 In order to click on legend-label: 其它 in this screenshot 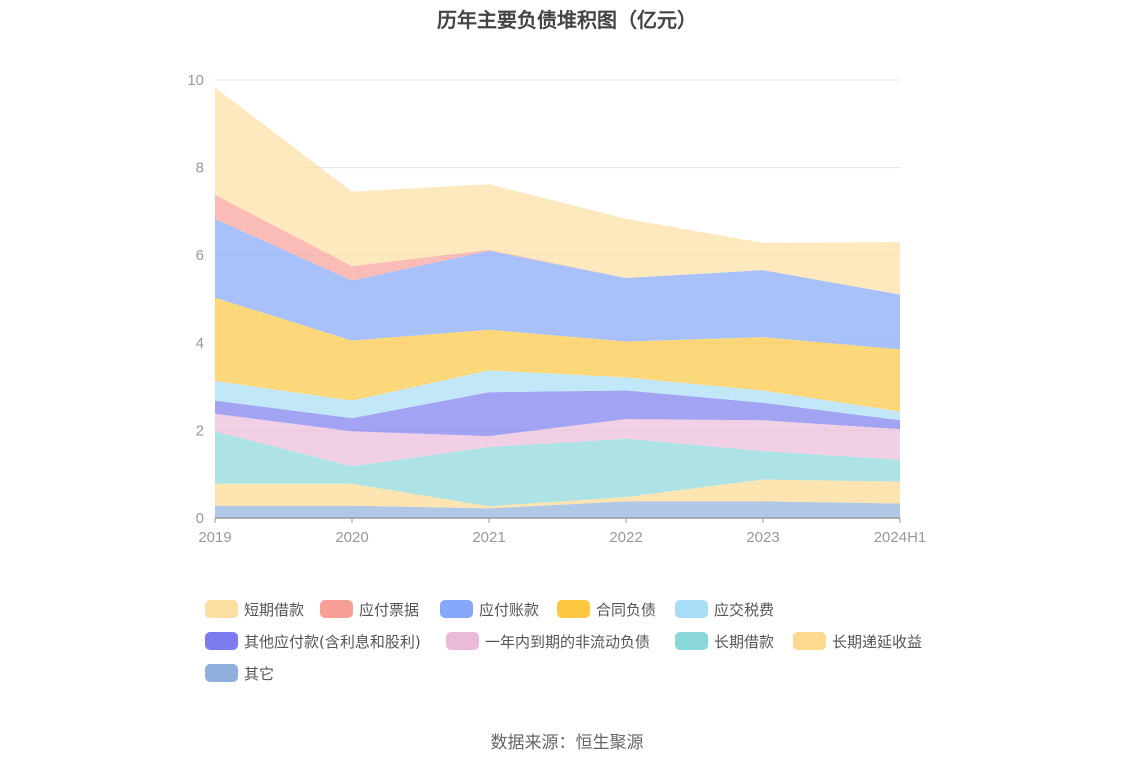, I will do `click(259, 673)`.